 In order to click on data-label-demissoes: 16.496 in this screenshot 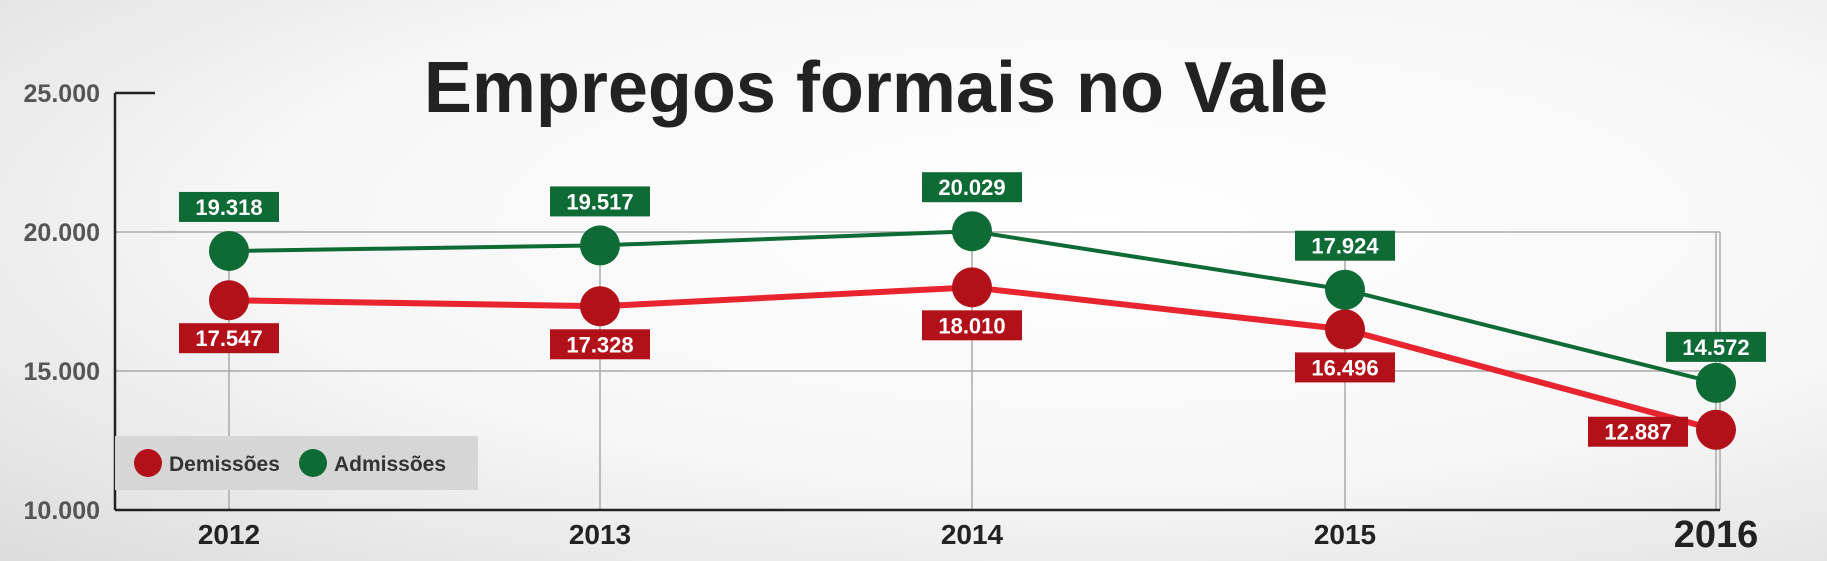, I will do `click(1345, 367)`.